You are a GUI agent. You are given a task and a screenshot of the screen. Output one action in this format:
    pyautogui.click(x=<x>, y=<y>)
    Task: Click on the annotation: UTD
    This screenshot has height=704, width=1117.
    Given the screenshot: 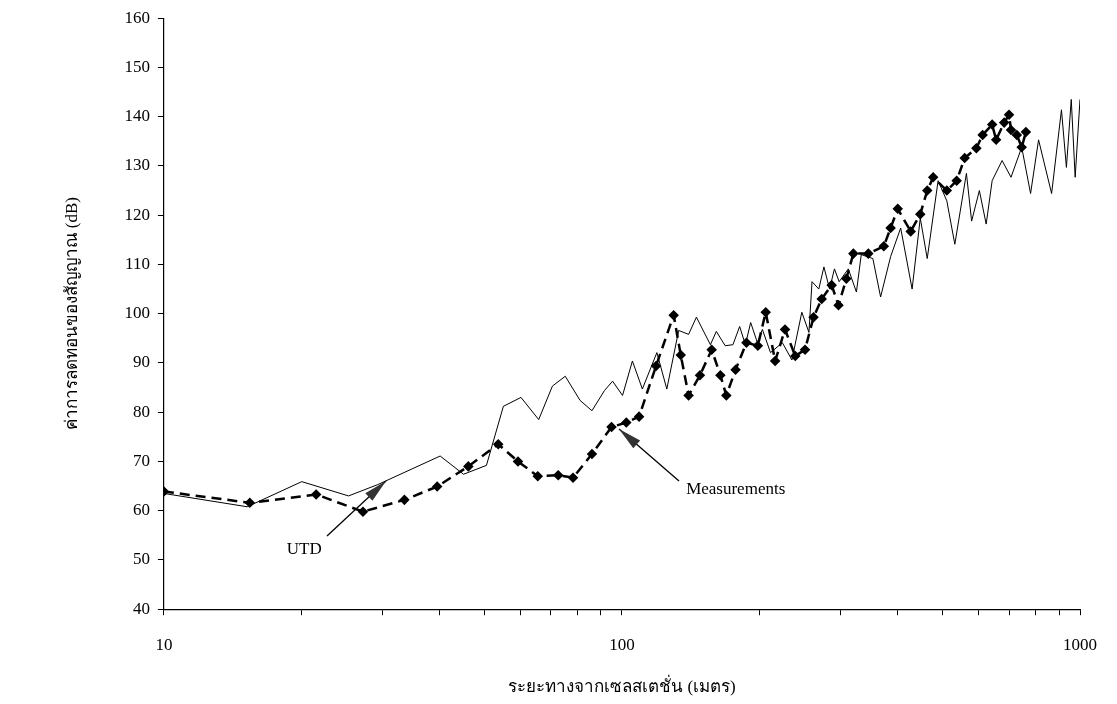 What is the action you would take?
    pyautogui.click(x=304, y=549)
    